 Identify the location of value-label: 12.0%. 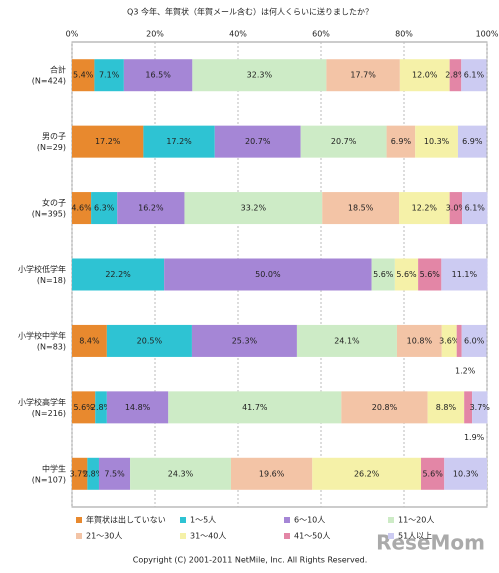
(425, 75).